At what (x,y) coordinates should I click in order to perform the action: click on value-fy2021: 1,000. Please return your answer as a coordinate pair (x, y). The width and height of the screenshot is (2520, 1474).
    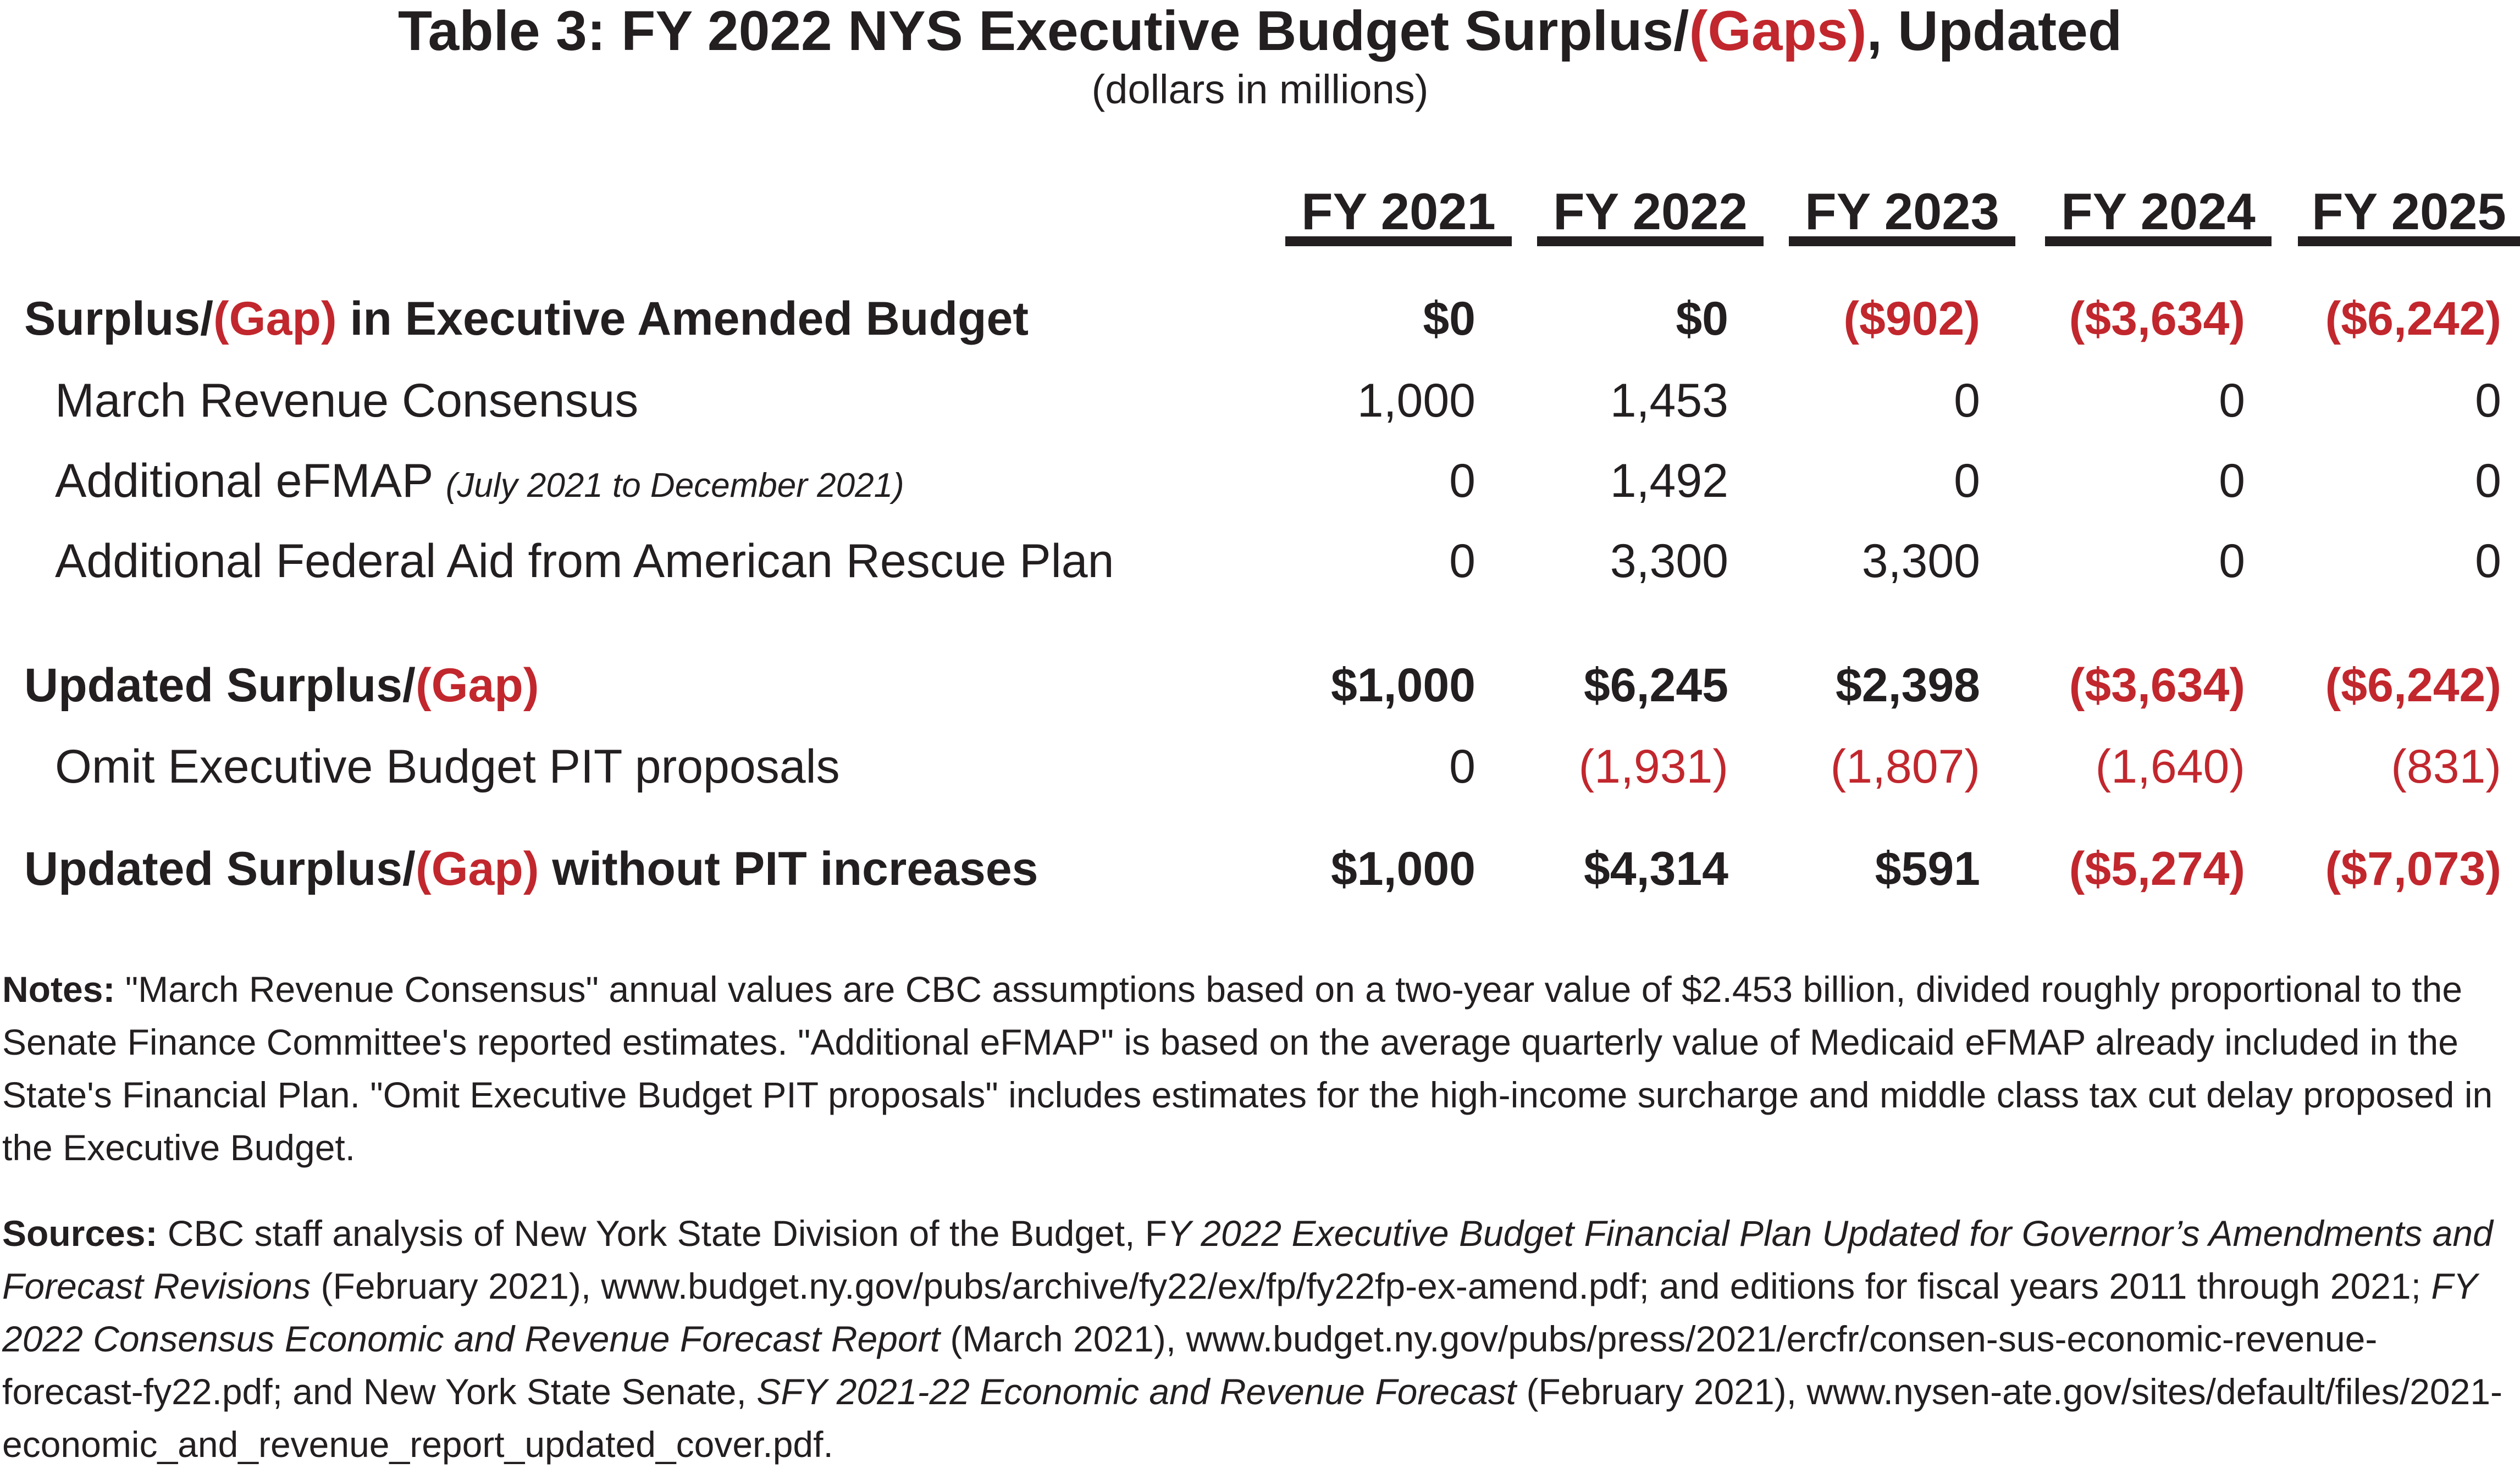
    Looking at the image, I should click on (1416, 400).